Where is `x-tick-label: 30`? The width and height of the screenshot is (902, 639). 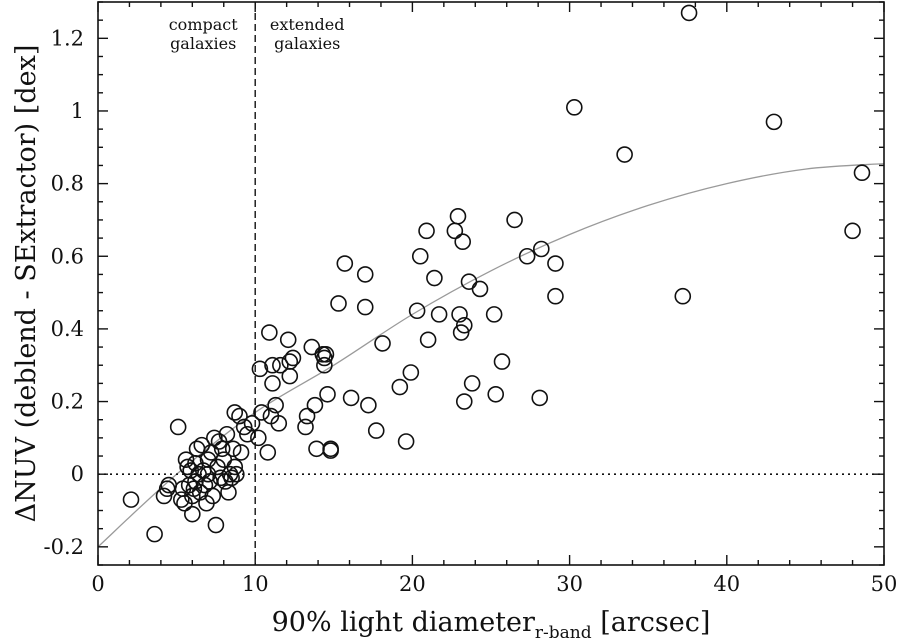 x-tick-label: 30 is located at coordinates (569, 584).